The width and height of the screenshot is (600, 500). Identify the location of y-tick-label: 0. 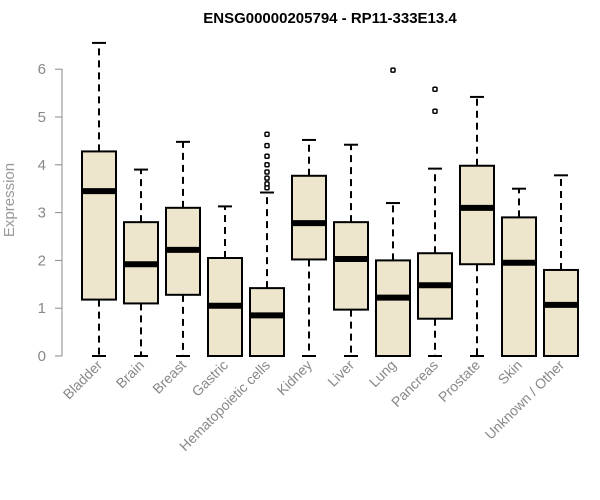
(42, 356).